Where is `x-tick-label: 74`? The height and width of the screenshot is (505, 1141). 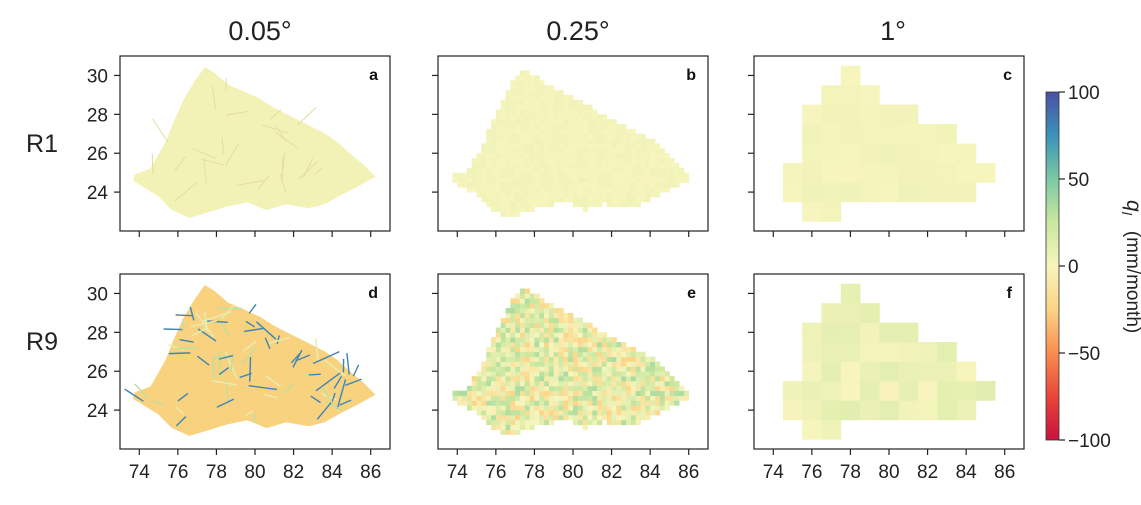 x-tick-label: 74 is located at coordinates (774, 472).